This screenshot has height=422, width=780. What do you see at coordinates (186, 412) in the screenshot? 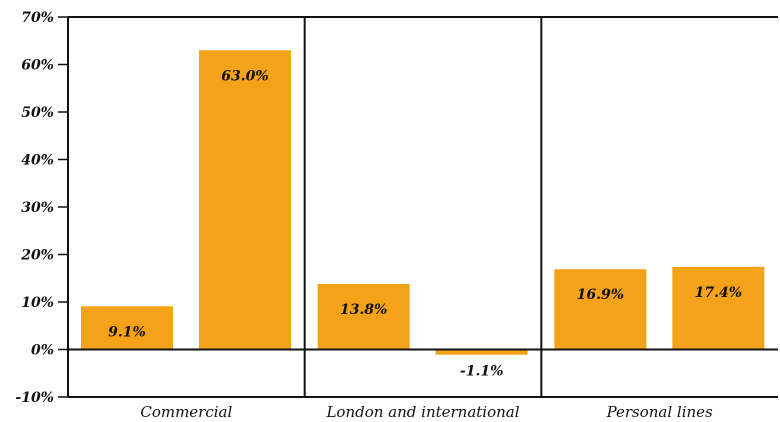
I see `category-label: Commercial` at bounding box center [186, 412].